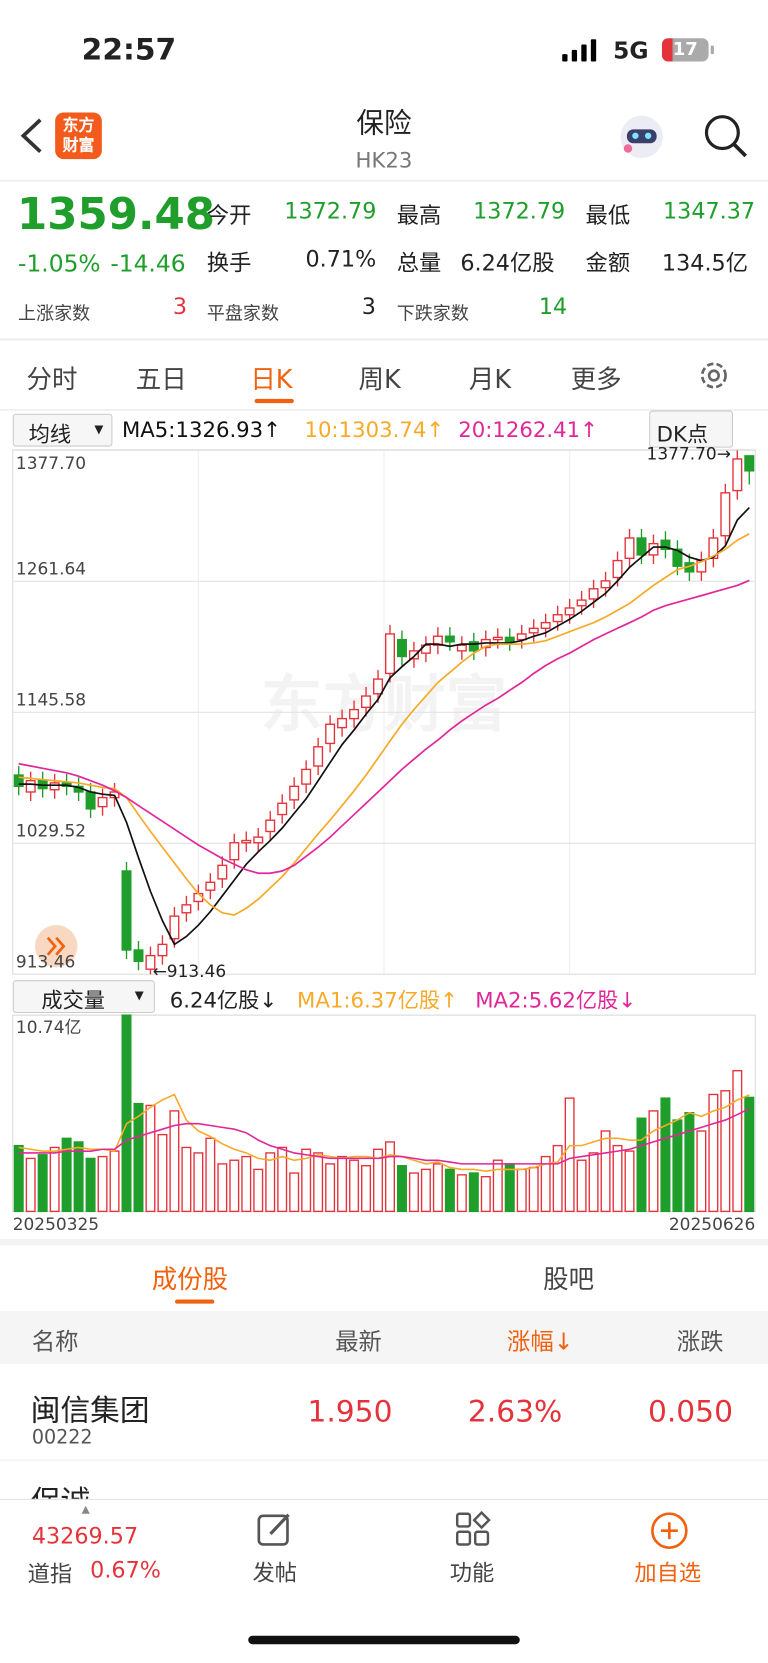  I want to click on post-button: 发帖, so click(275, 1573).